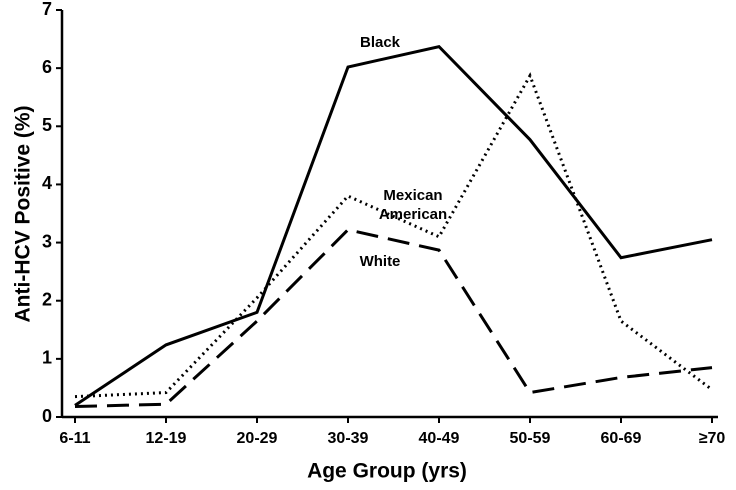 This screenshot has width=736, height=490. What do you see at coordinates (47, 9) in the screenshot?
I see `y-tick-label: 7` at bounding box center [47, 9].